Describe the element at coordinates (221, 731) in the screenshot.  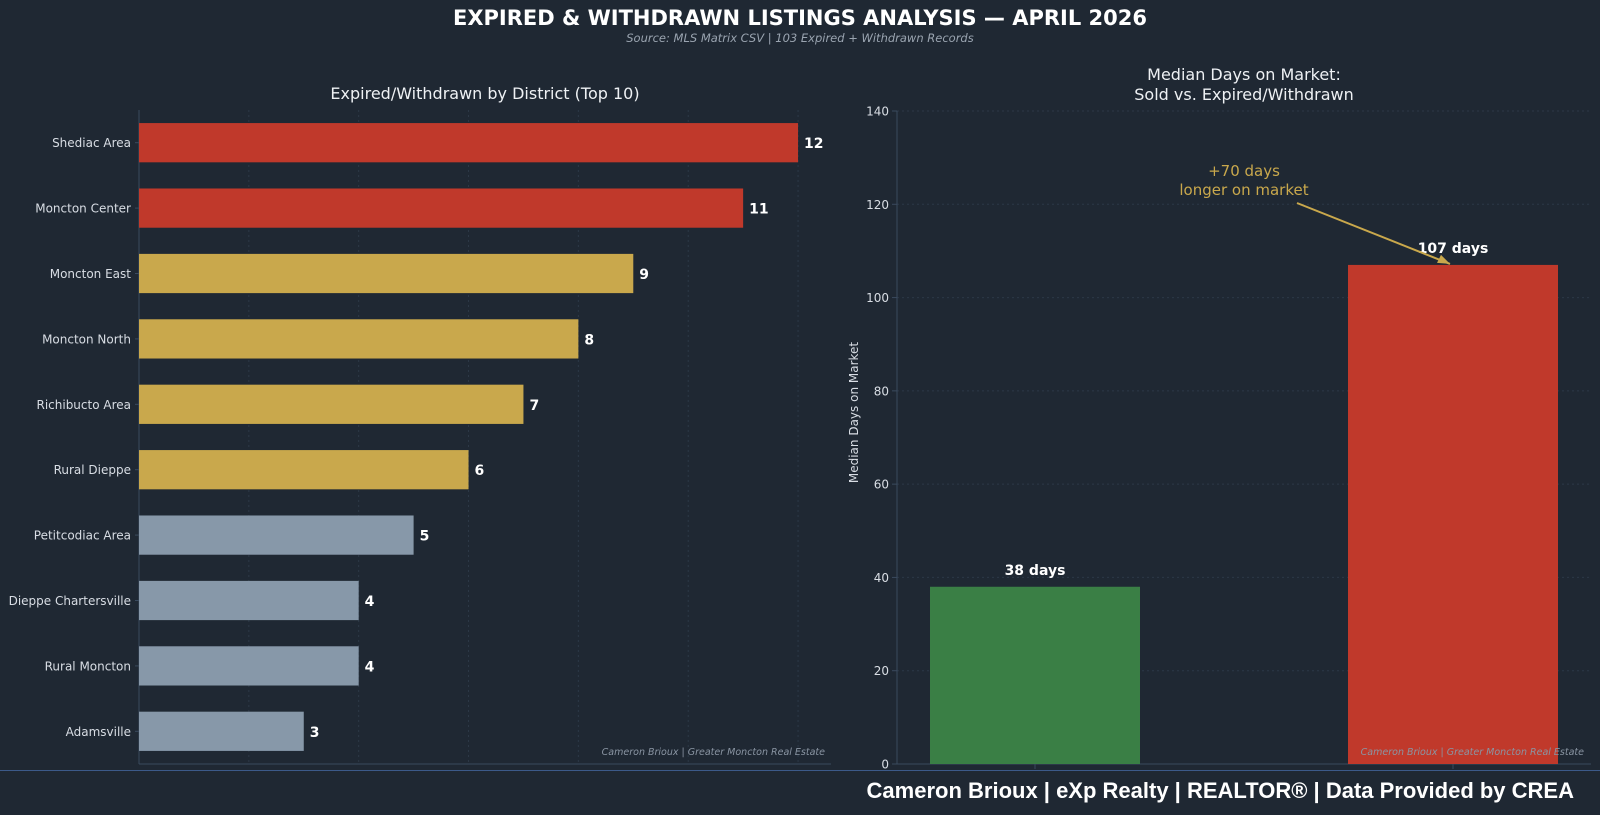
I see `bar-adamsville` at that location.